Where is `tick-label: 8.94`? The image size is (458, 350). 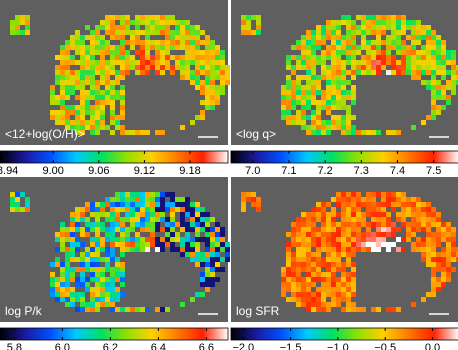 tick-label: 8.94 is located at coordinates (9, 171).